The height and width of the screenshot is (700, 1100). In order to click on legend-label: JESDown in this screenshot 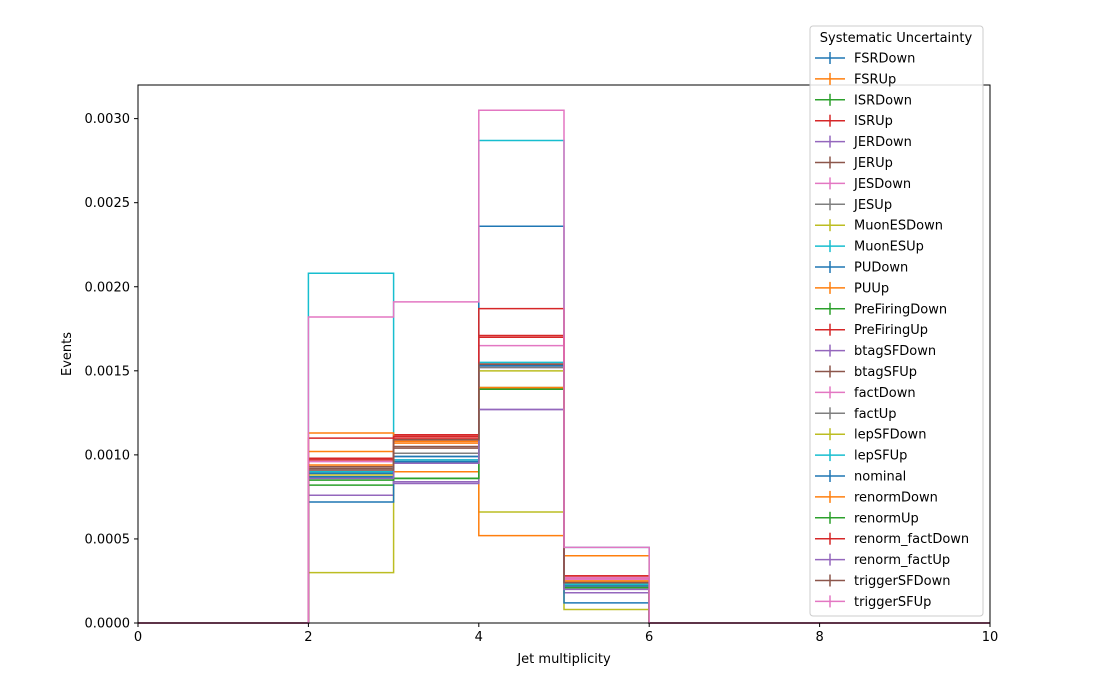, I will do `click(882, 184)`.